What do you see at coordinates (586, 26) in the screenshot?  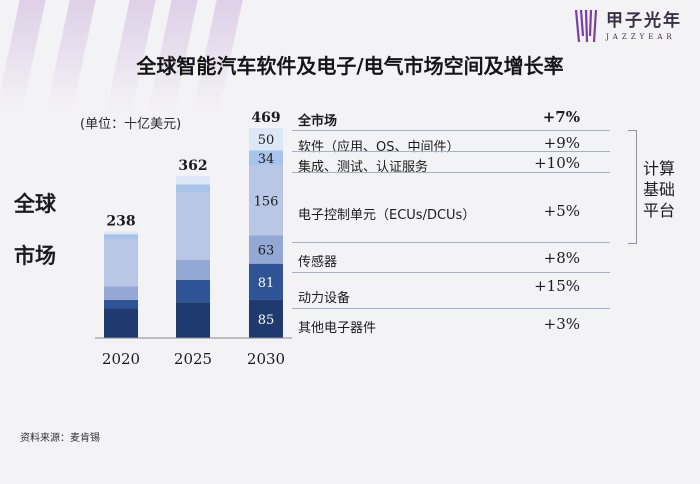 I see `logo-mark-icon` at bounding box center [586, 26].